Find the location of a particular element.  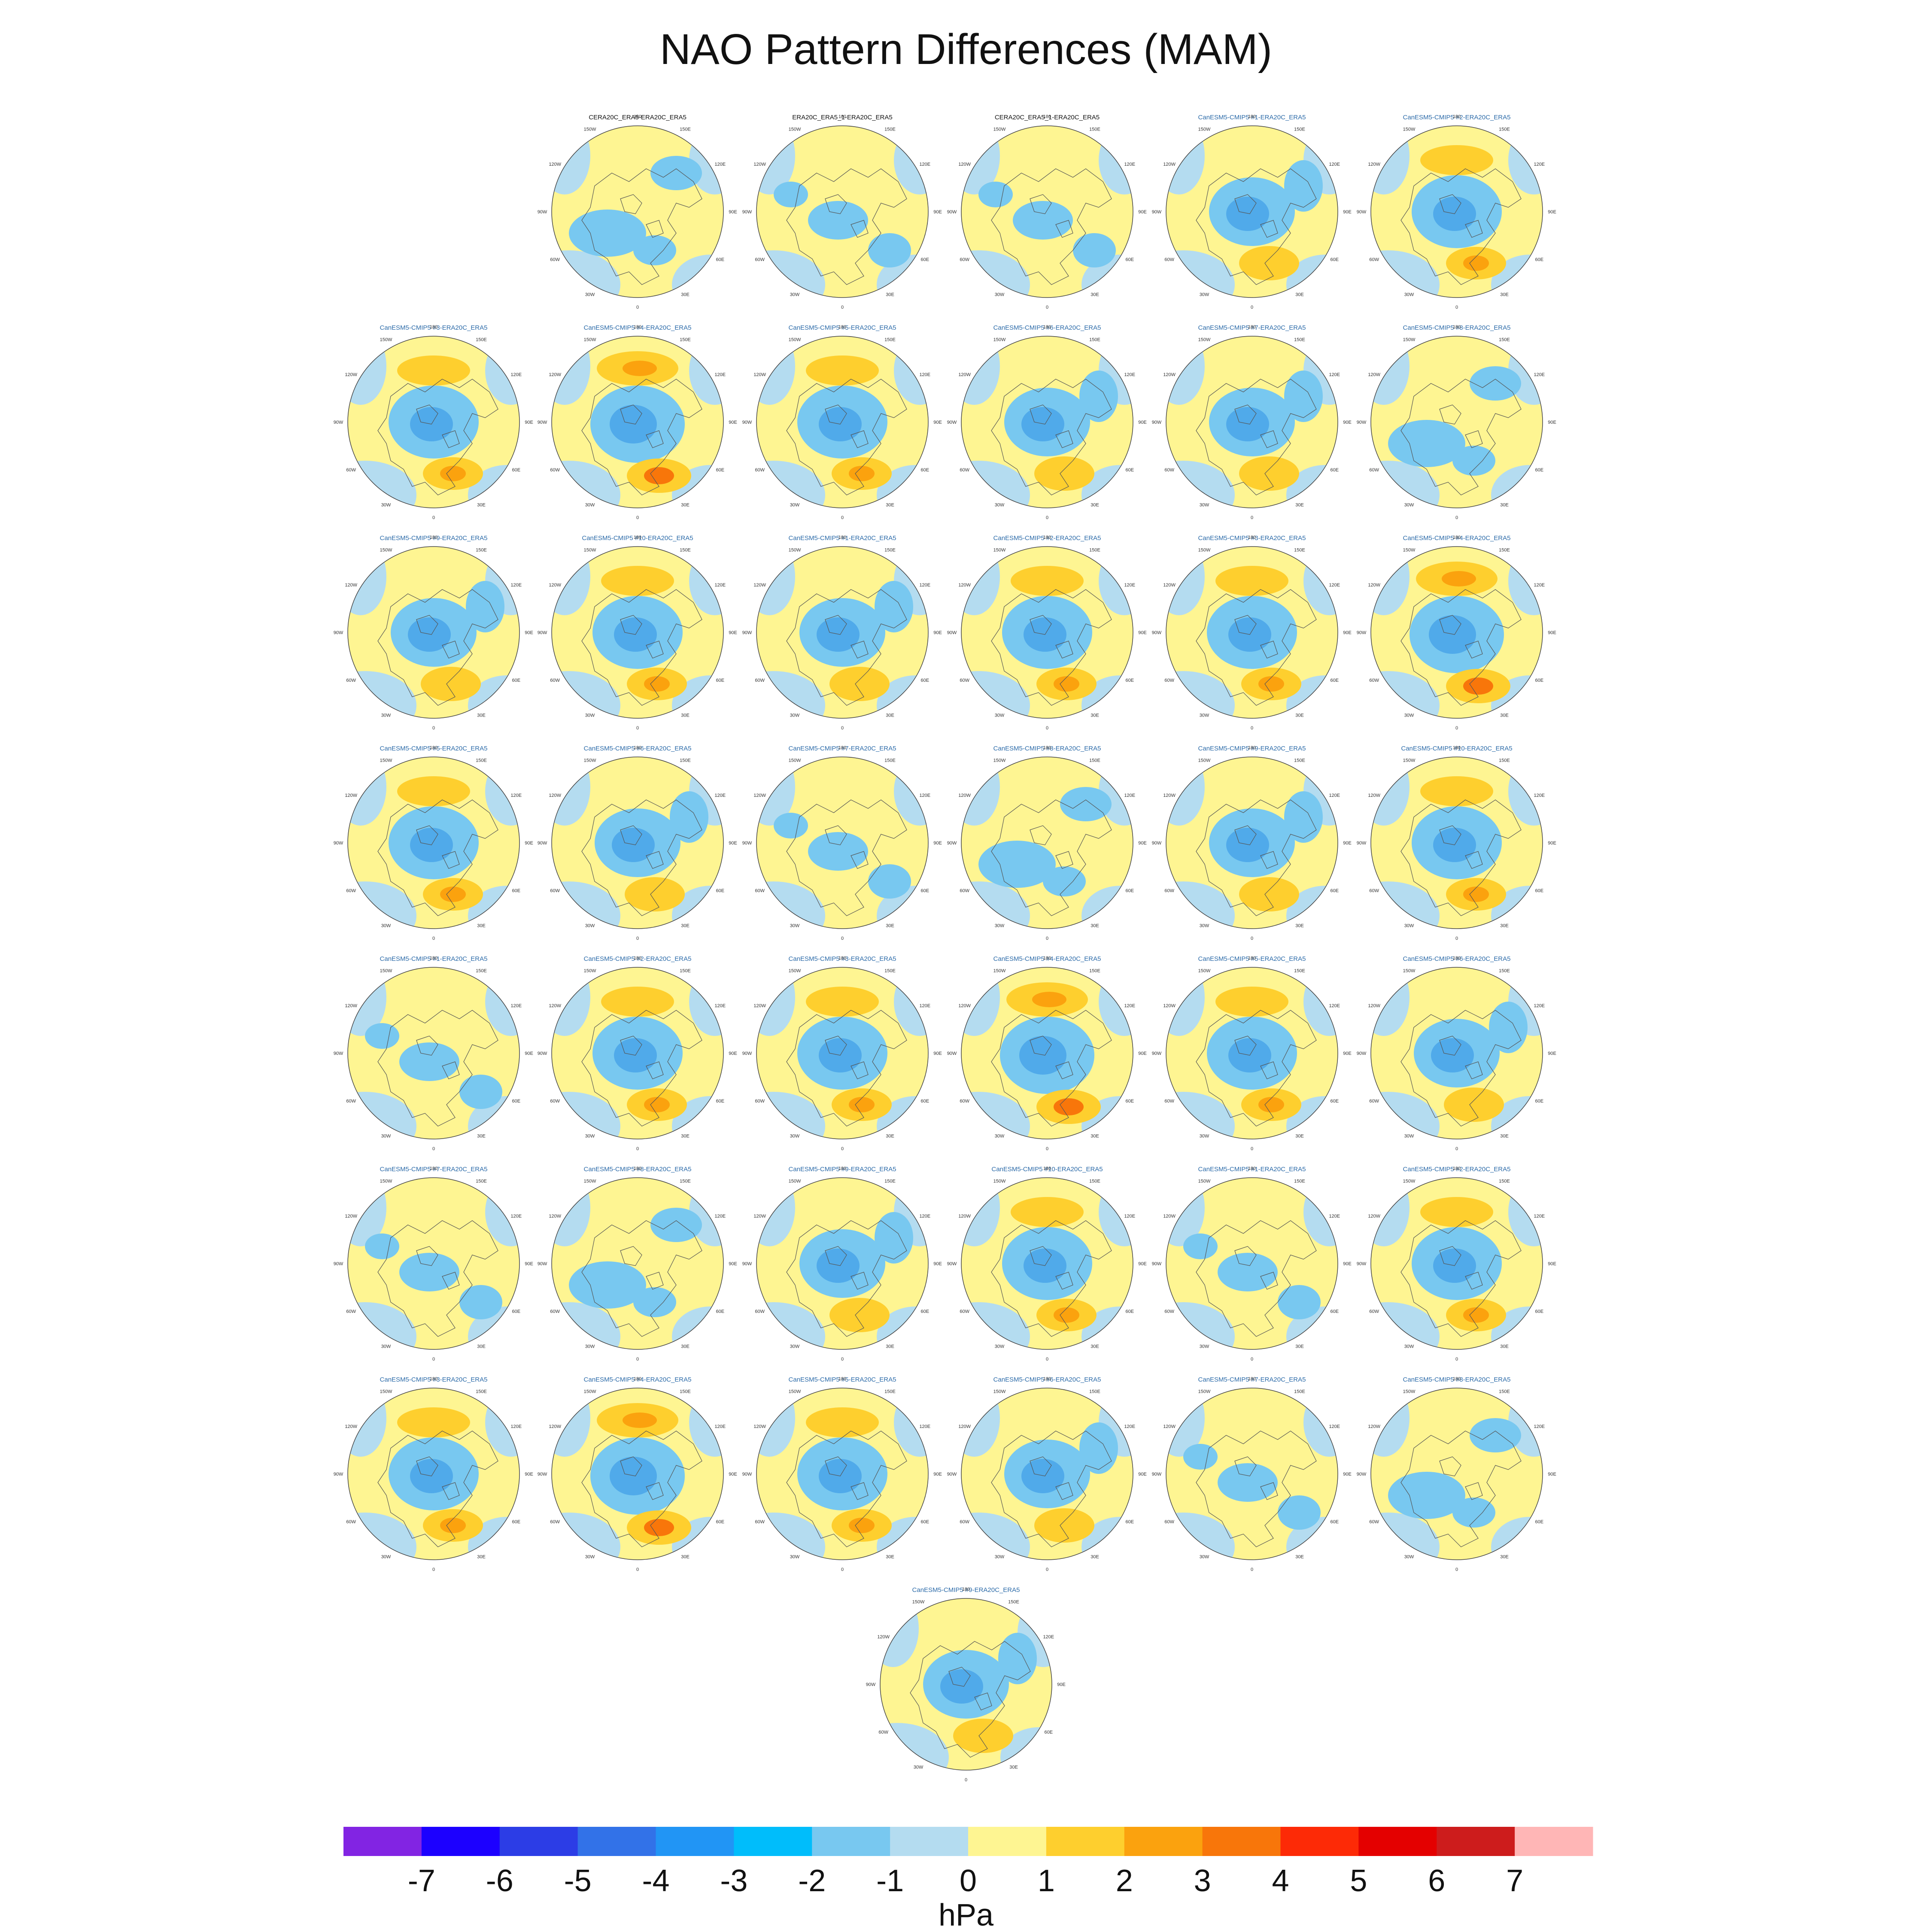

longitude-tick-label: 60W is located at coordinates (965, 1522).